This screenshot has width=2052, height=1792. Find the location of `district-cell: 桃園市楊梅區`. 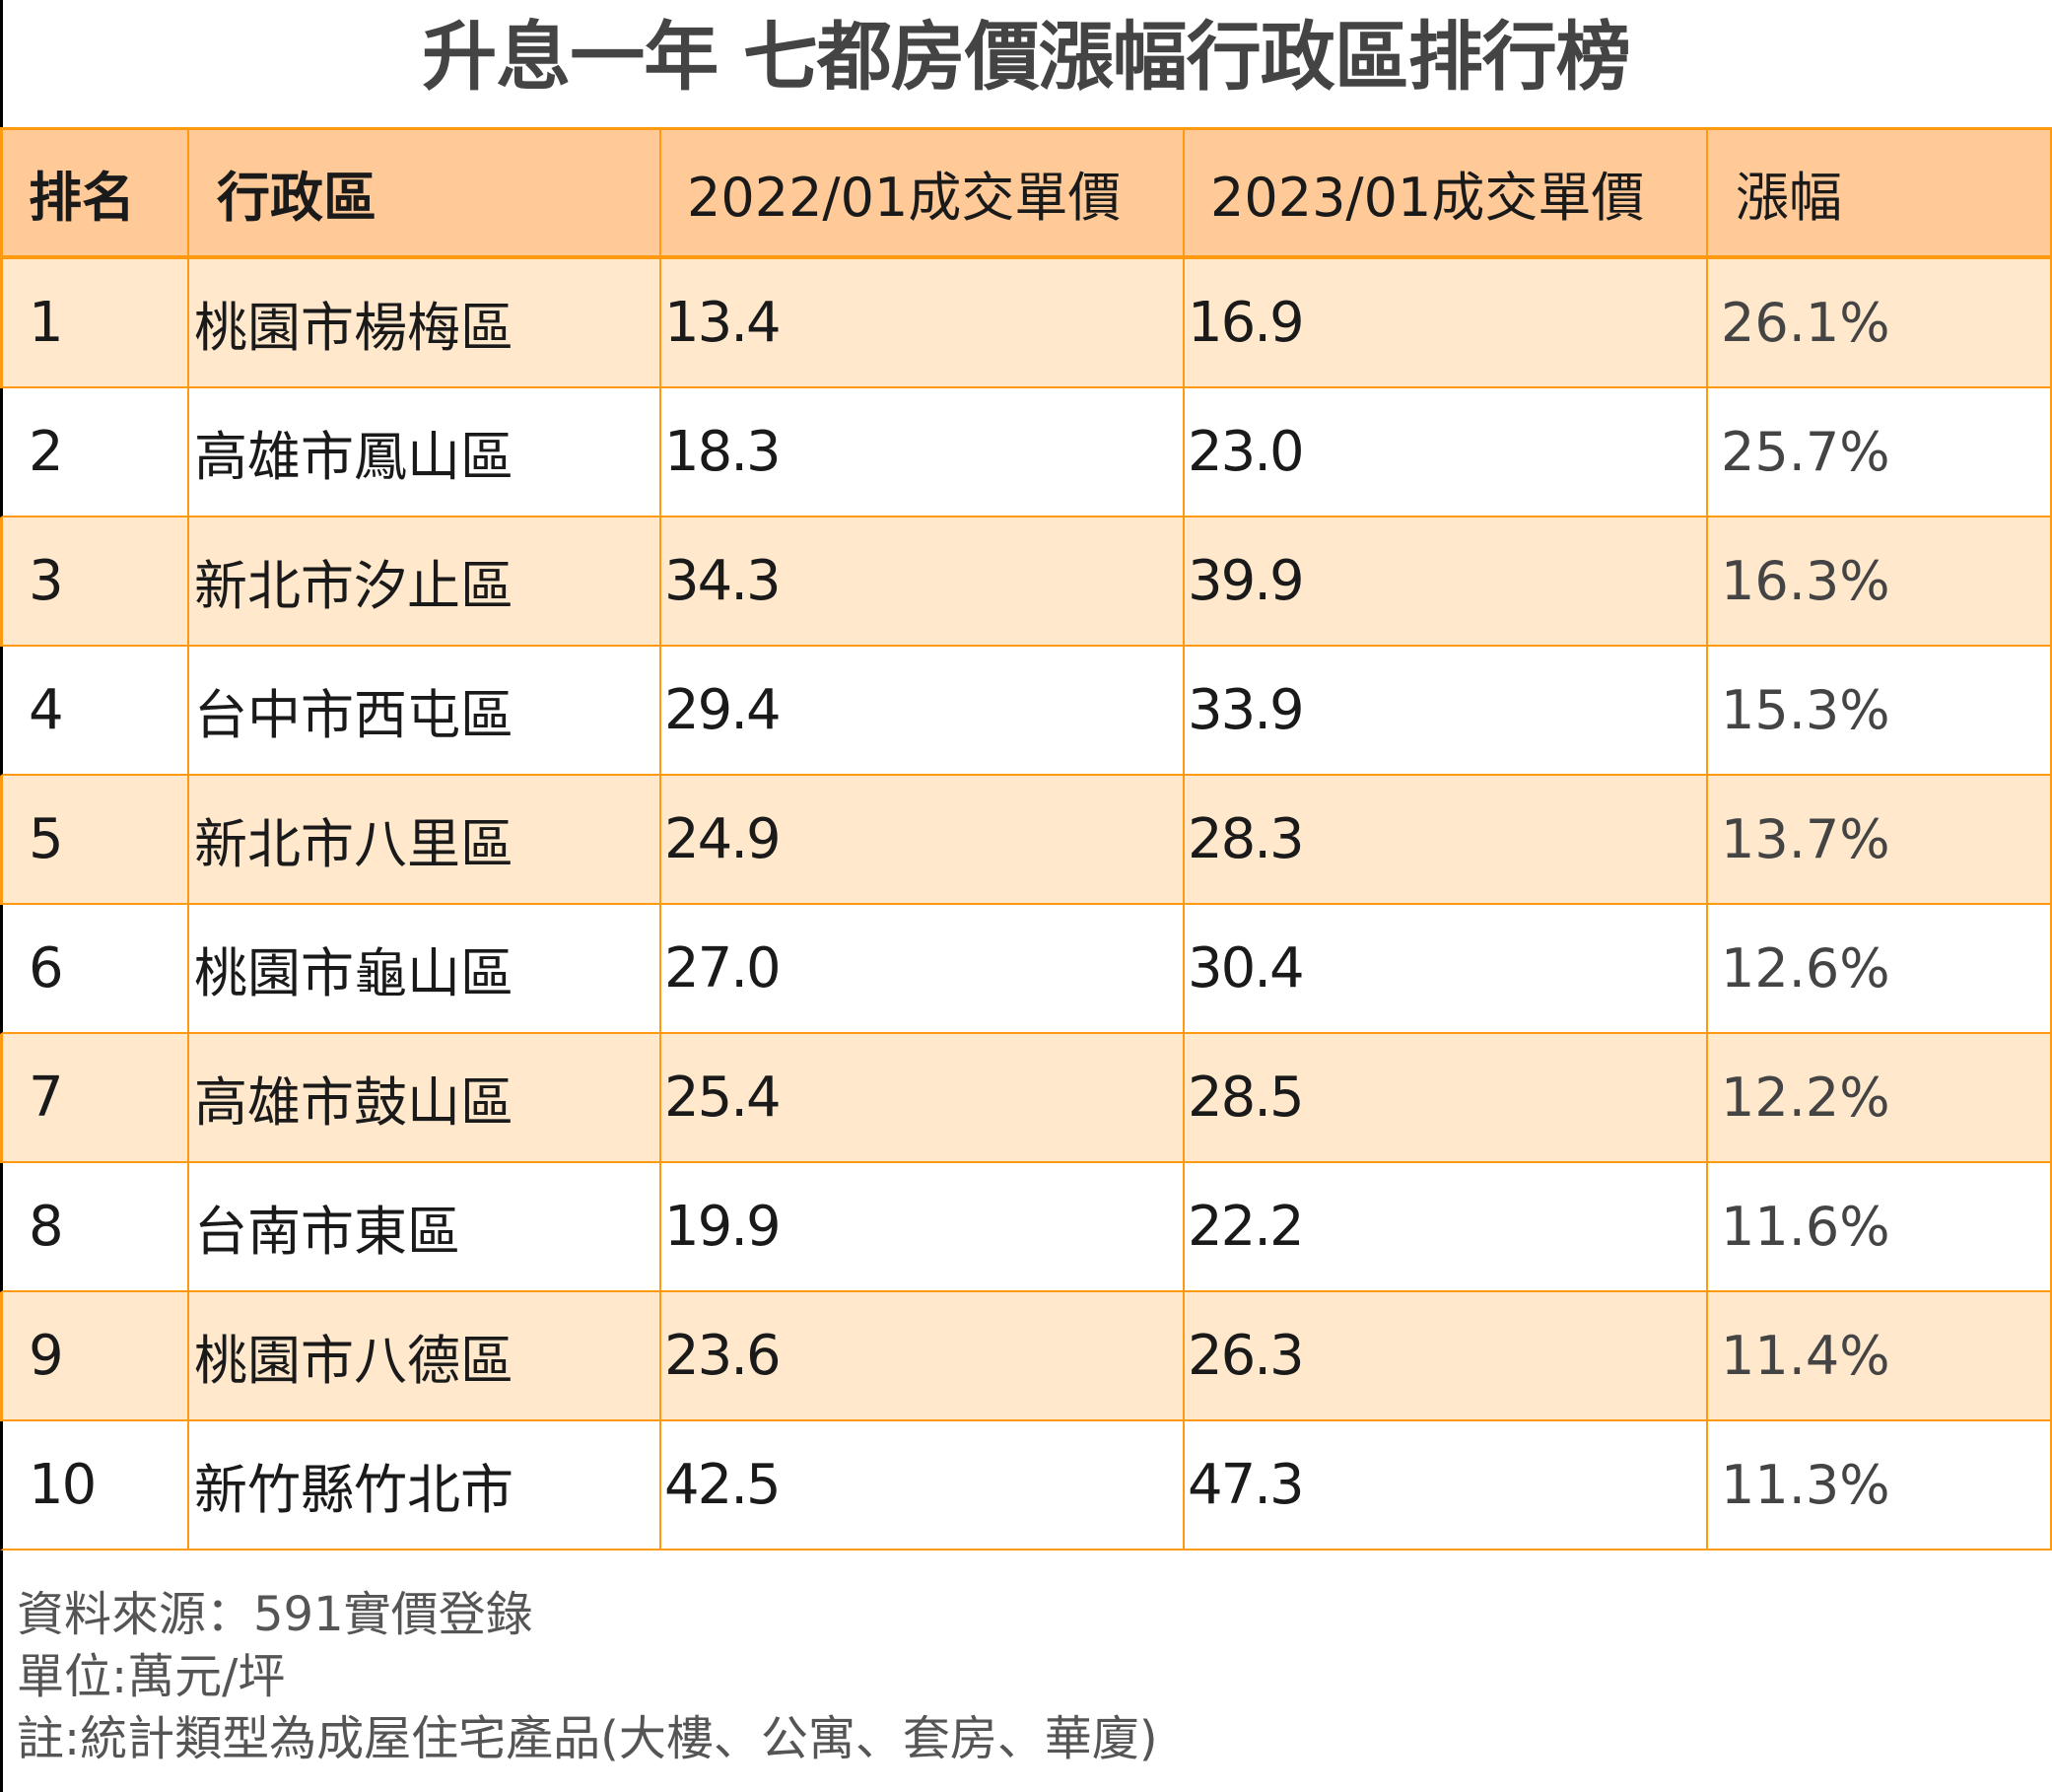

district-cell: 桃園市楊梅區 is located at coordinates (425, 322).